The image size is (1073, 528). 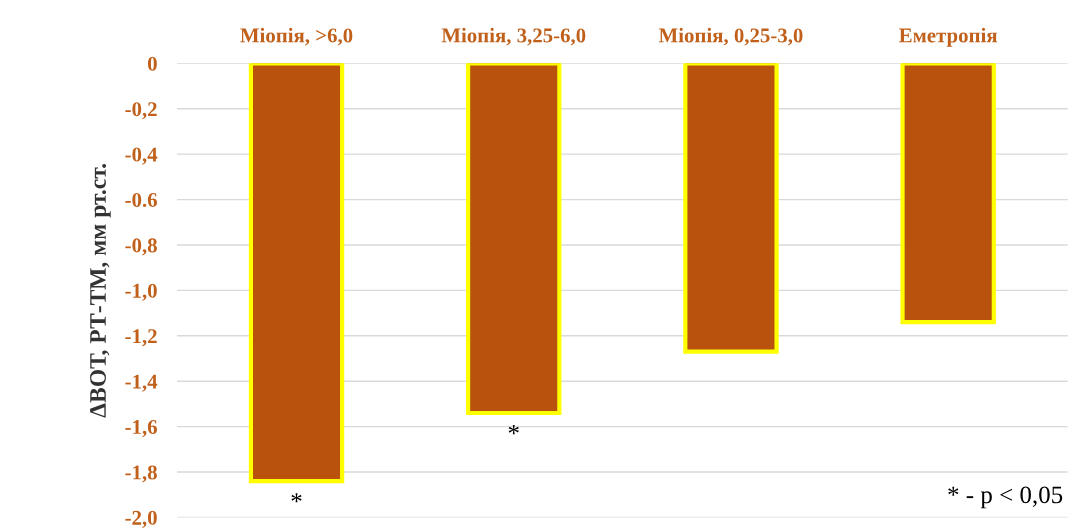 What do you see at coordinates (1005, 497) in the screenshot?
I see `annotation: * - p < 0,05` at bounding box center [1005, 497].